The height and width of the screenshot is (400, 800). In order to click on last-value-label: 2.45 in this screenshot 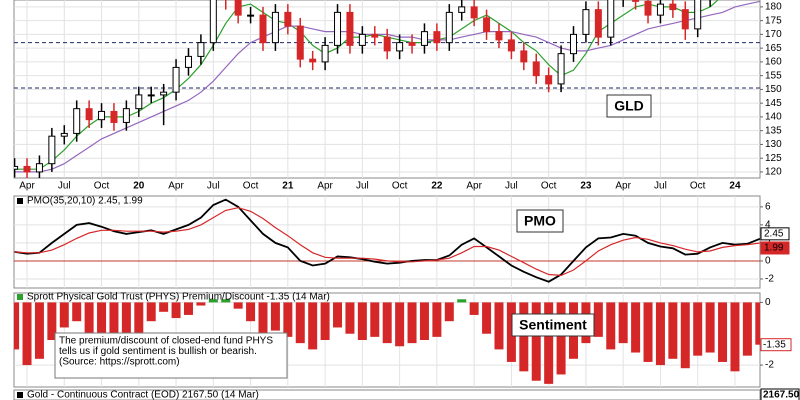, I will do `click(774, 233)`.